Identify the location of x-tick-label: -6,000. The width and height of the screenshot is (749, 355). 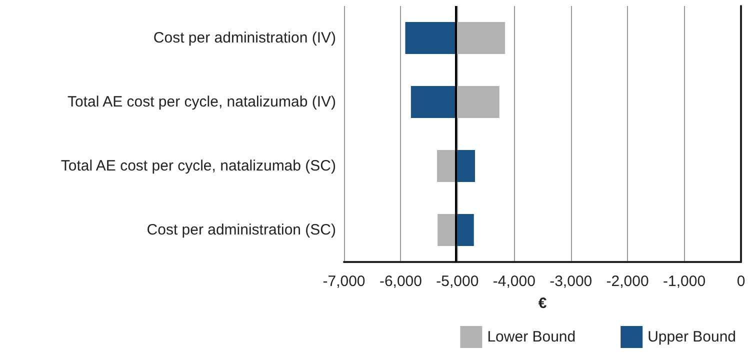
(400, 281).